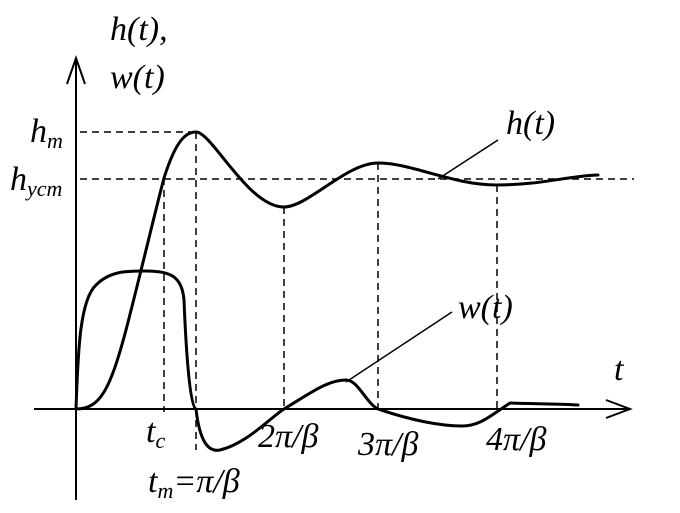  I want to click on hm-label: hm, so click(46, 133).